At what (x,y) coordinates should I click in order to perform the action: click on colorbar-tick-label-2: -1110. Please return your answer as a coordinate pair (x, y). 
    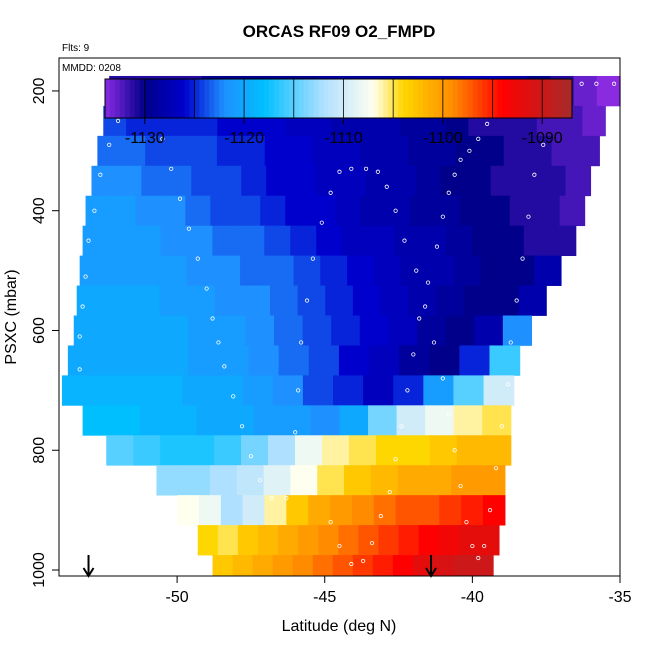
    Looking at the image, I should click on (343, 138).